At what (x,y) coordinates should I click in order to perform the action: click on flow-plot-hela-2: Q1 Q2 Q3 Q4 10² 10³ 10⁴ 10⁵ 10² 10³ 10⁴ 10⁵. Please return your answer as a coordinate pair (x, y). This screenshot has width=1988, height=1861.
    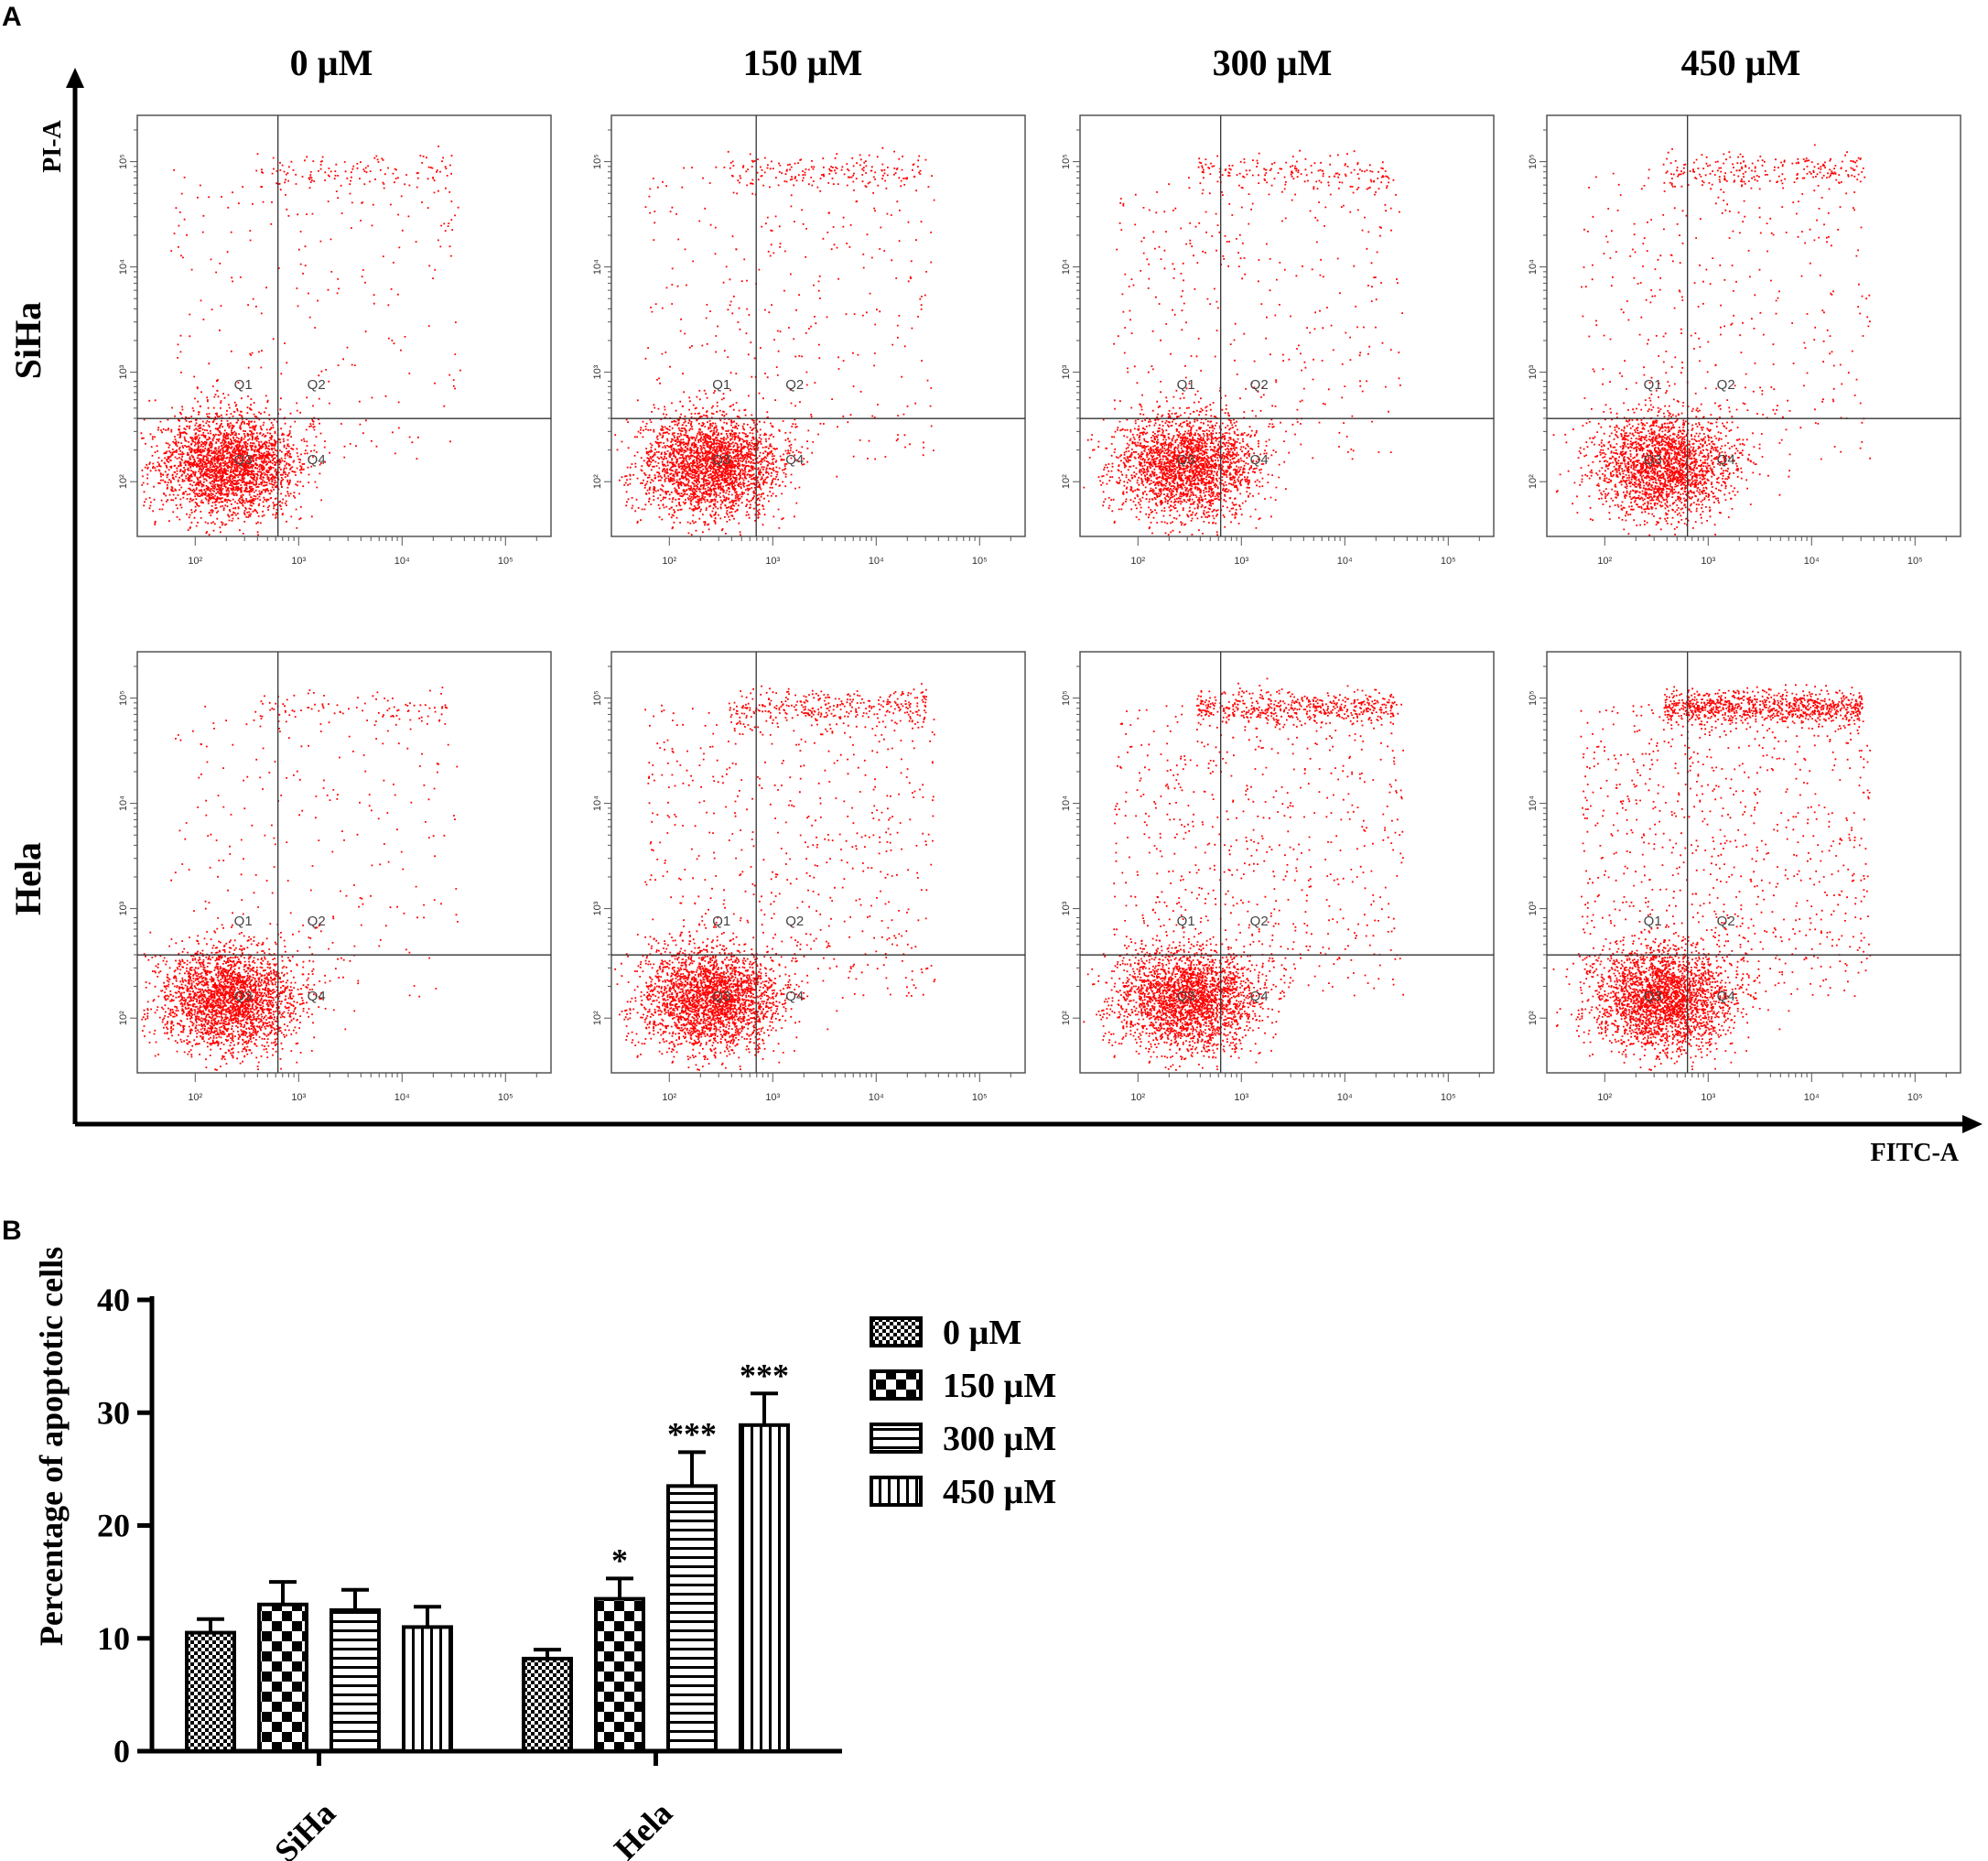
    Looking at the image, I should click on (1278, 877).